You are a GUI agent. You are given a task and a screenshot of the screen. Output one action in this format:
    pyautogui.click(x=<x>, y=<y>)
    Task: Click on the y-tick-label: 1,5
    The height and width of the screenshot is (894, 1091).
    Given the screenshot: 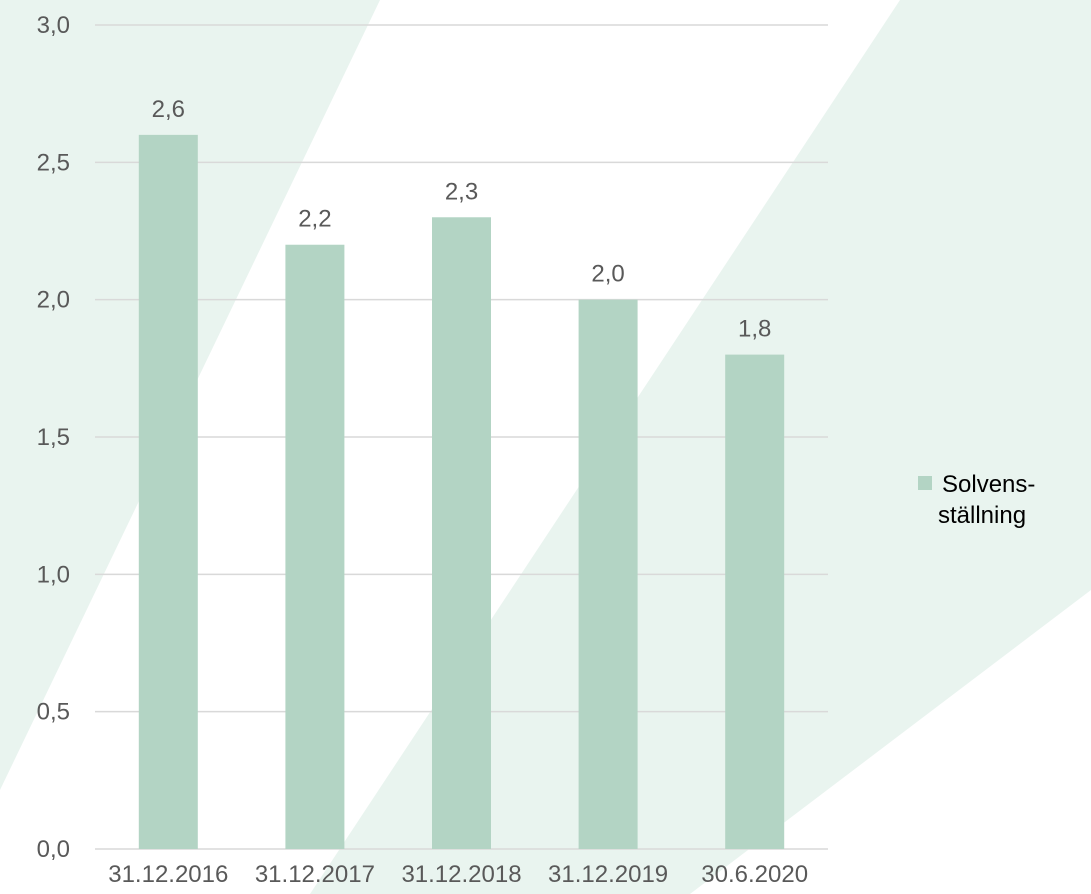 What is the action you would take?
    pyautogui.click(x=53, y=437)
    